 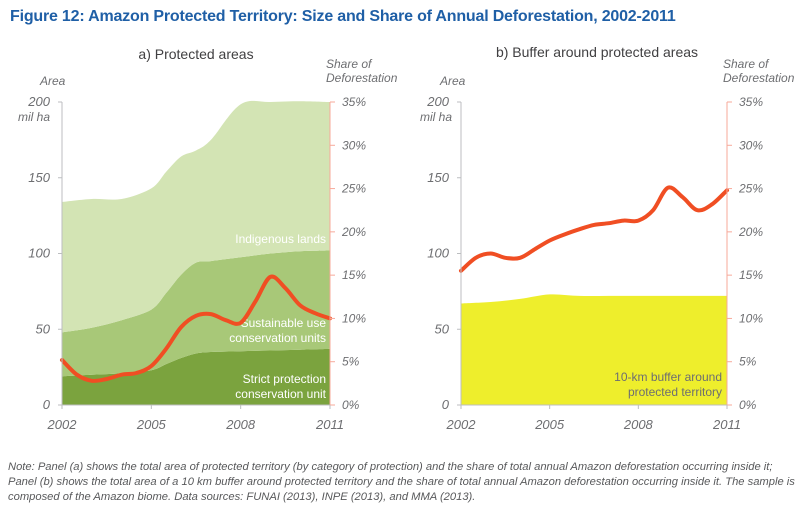 I want to click on panel-a-x-tick-label: 2008, so click(x=240, y=424).